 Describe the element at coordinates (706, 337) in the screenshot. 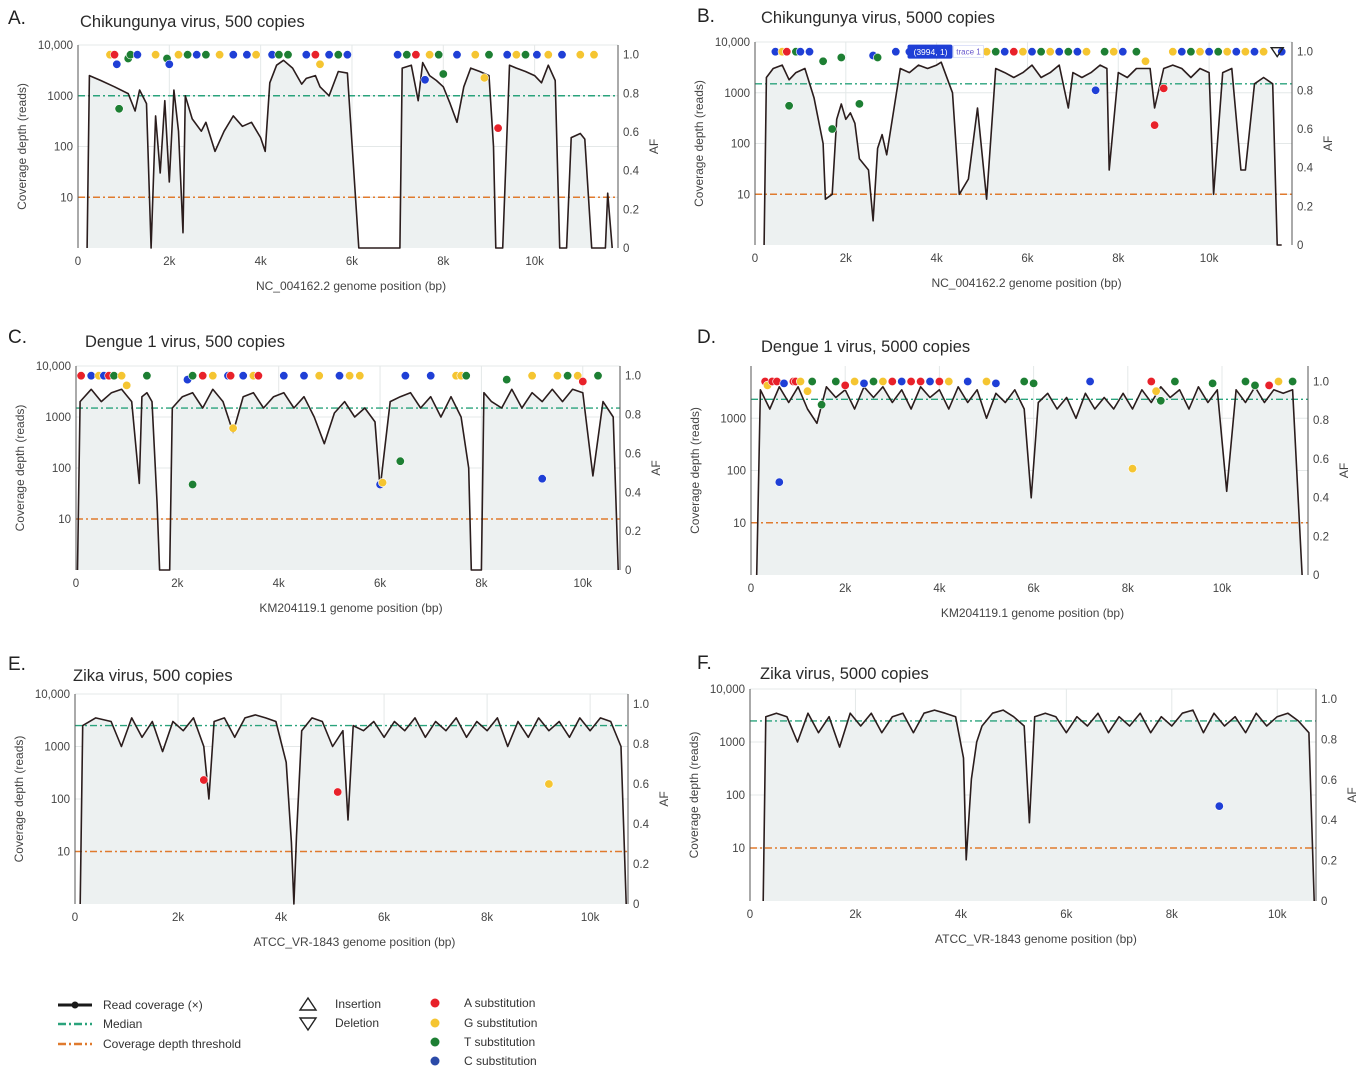

I see `panel-letter: D.` at that location.